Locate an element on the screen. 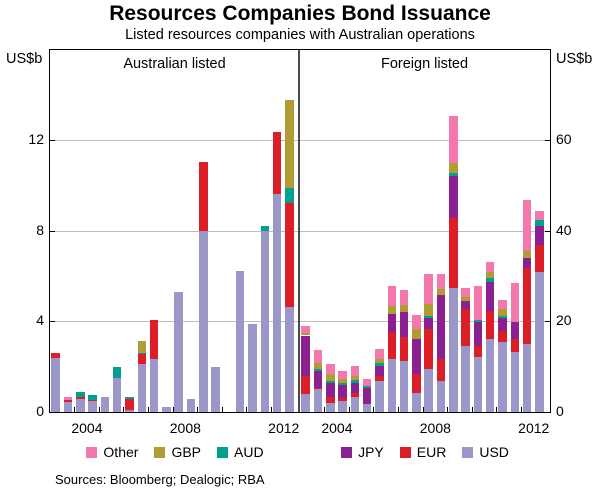 Image resolution: width=600 pixels, height=496 pixels. right-axis-value-40: 40 is located at coordinates (564, 229).